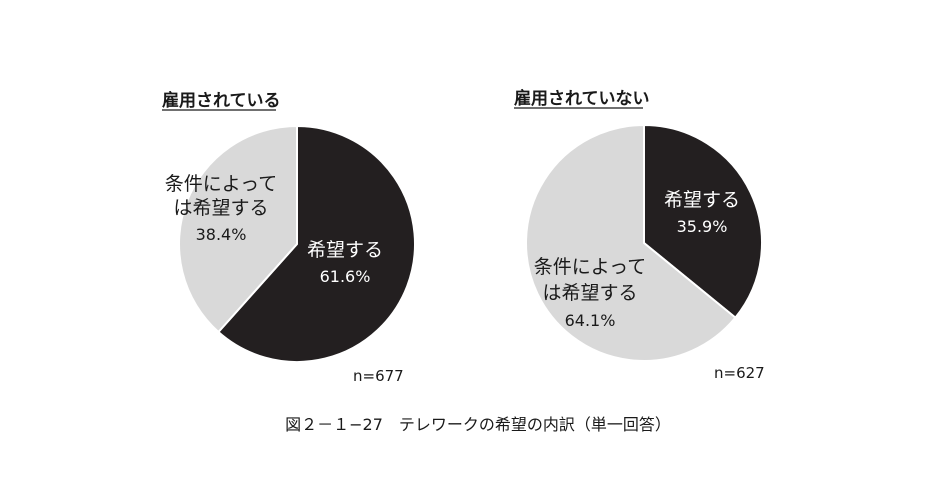 The image size is (935, 479). Describe the element at coordinates (221, 100) in the screenshot. I see `pie-title-employed: 雇用されている` at that location.